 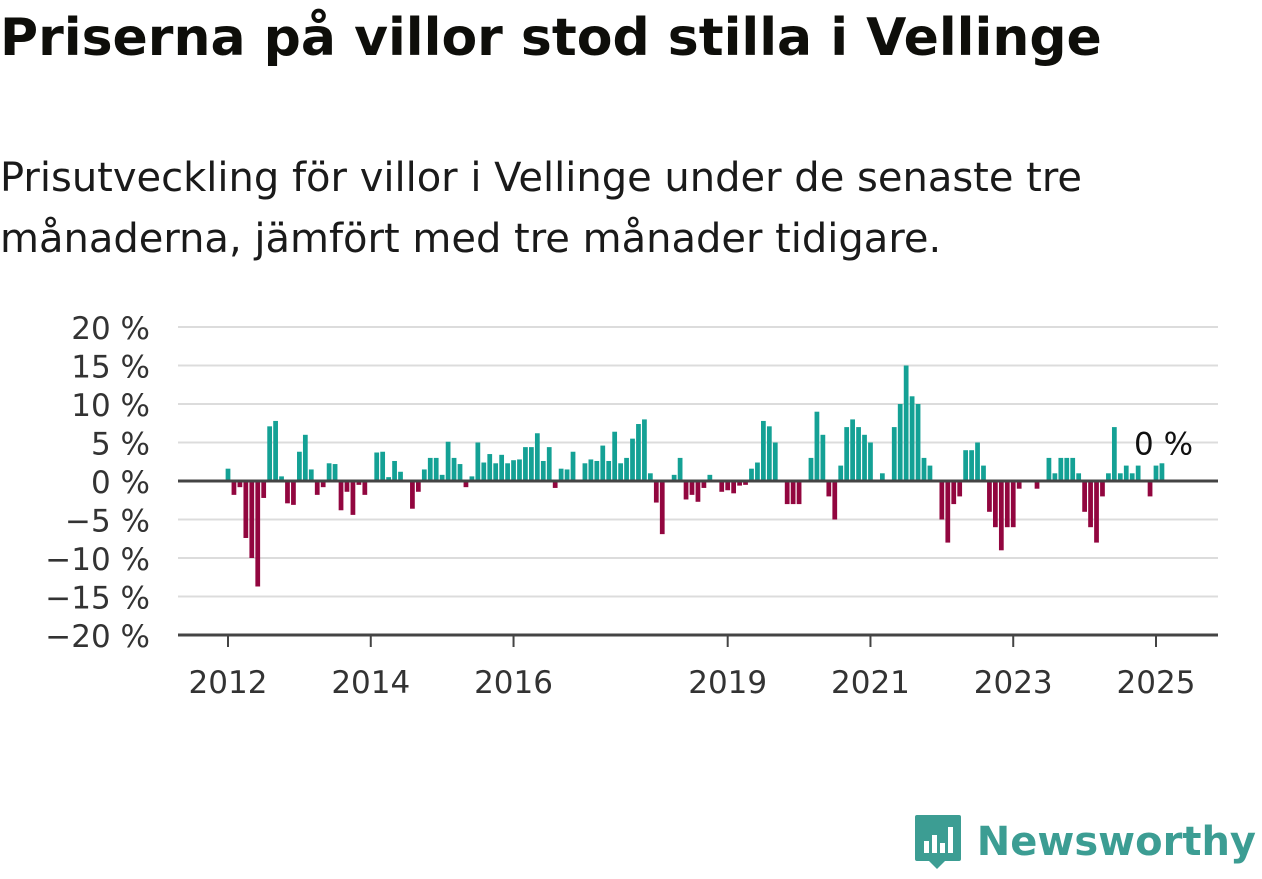 I want to click on latest-value-label: 0 %, so click(x=1163, y=445).